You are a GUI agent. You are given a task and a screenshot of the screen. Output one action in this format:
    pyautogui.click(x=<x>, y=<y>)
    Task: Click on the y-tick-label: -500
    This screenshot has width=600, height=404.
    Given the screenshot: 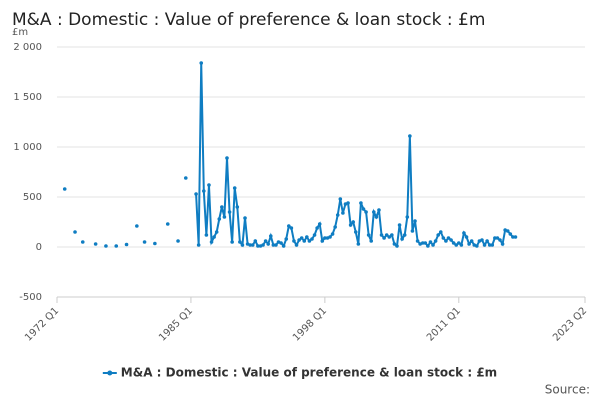 What is the action you would take?
    pyautogui.click(x=30, y=297)
    